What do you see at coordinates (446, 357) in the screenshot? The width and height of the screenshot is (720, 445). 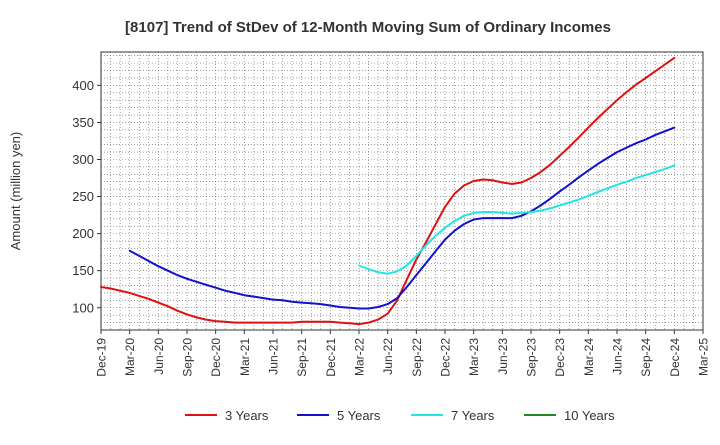 I see `x-tick-label: Dec-22` at bounding box center [446, 357].